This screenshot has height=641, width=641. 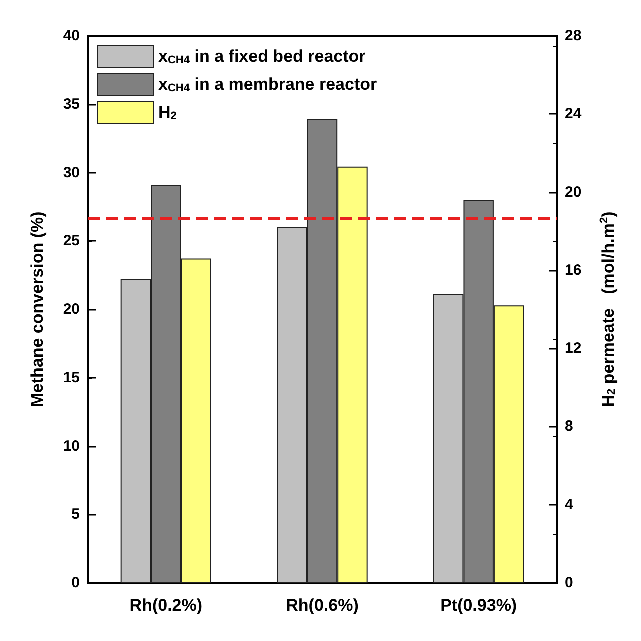 I want to click on x-tick-label: Rh(0.2%), so click(x=166, y=605).